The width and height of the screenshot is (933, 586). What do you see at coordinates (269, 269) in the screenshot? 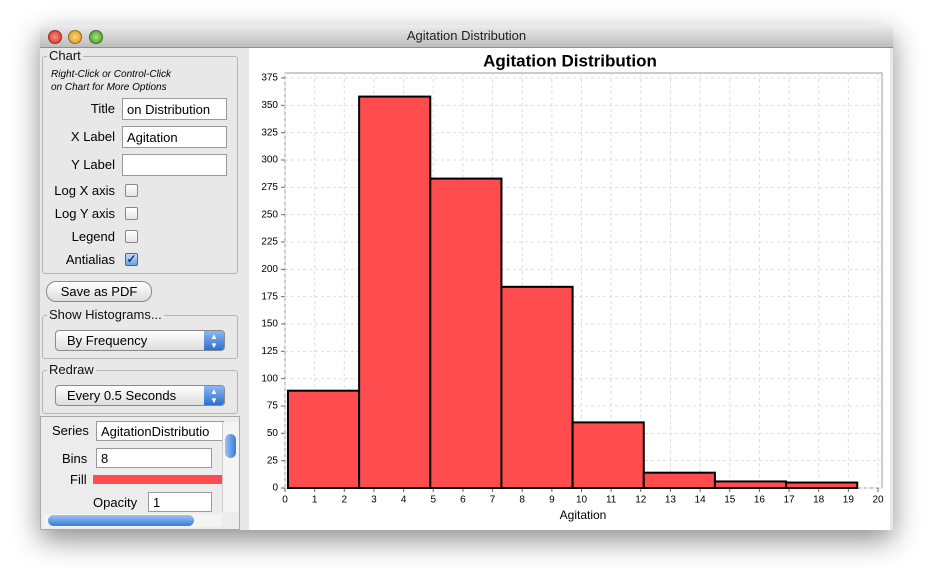
I see `y-tick-label: 200` at bounding box center [269, 269].